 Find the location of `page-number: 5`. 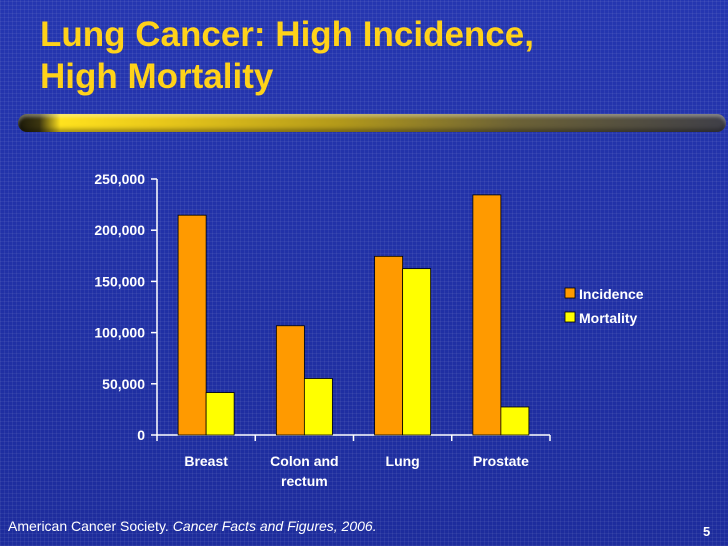

page-number: 5 is located at coordinates (707, 531).